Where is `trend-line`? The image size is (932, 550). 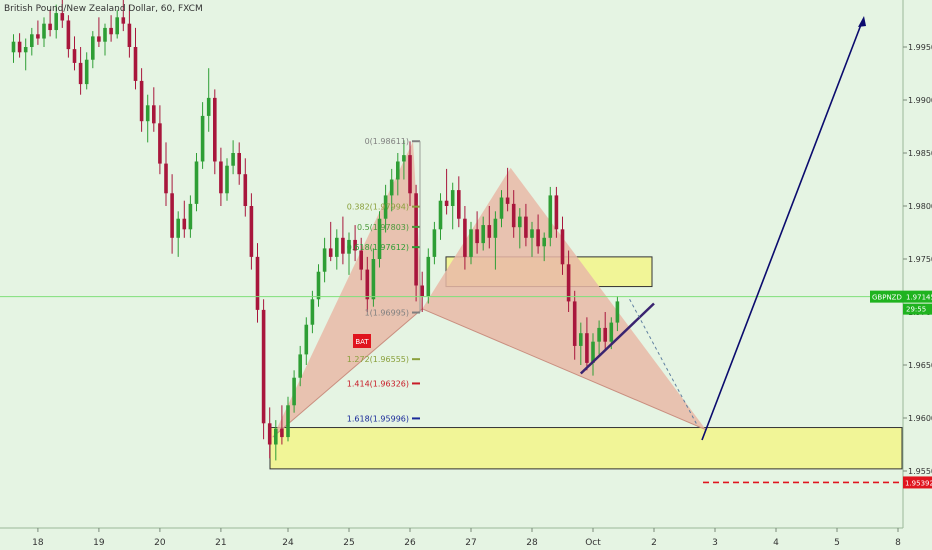
trend-line is located at coordinates (617, 338).